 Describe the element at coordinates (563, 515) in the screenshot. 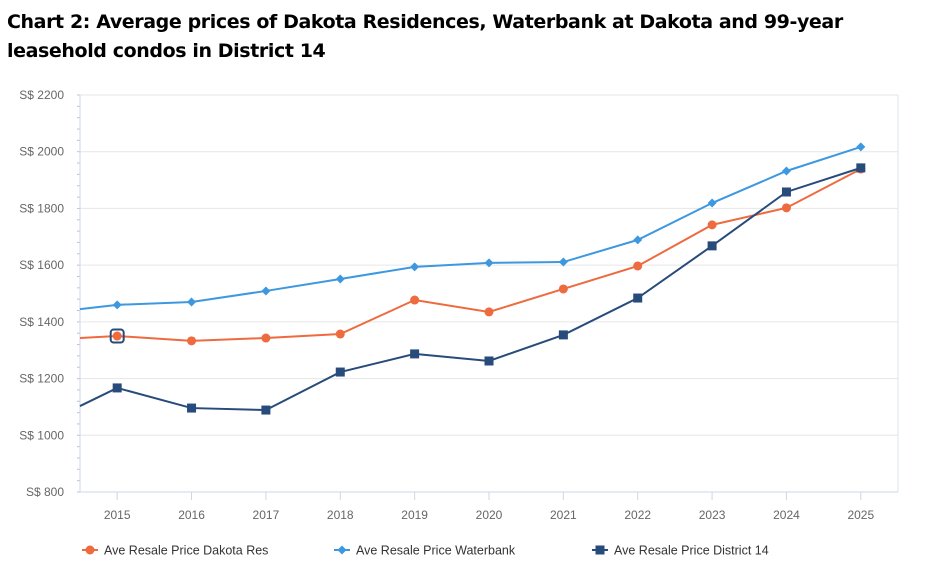

I see `x-tick-label: 2021` at that location.